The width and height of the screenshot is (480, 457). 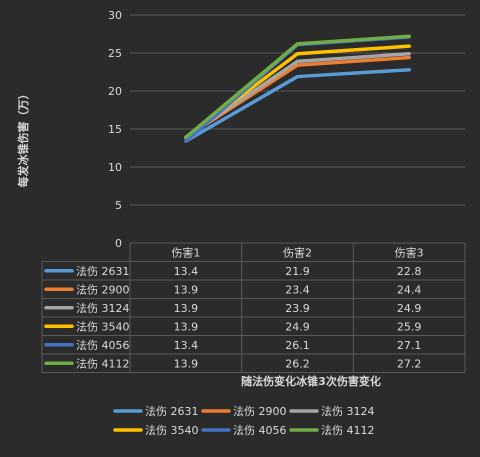 I want to click on legend-label: 法伤 4112, so click(x=348, y=430).